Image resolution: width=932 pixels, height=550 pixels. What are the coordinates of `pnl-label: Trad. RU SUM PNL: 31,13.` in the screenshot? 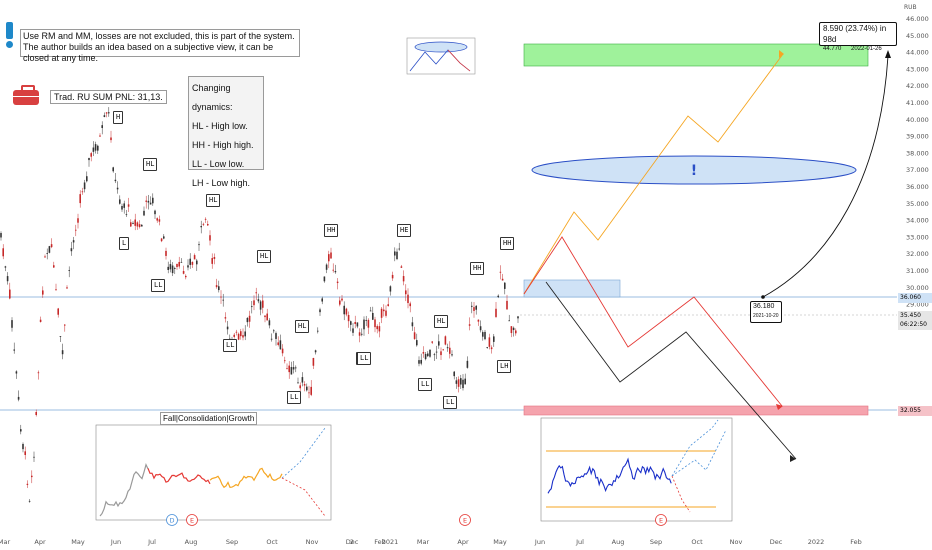 It's located at (108, 97).